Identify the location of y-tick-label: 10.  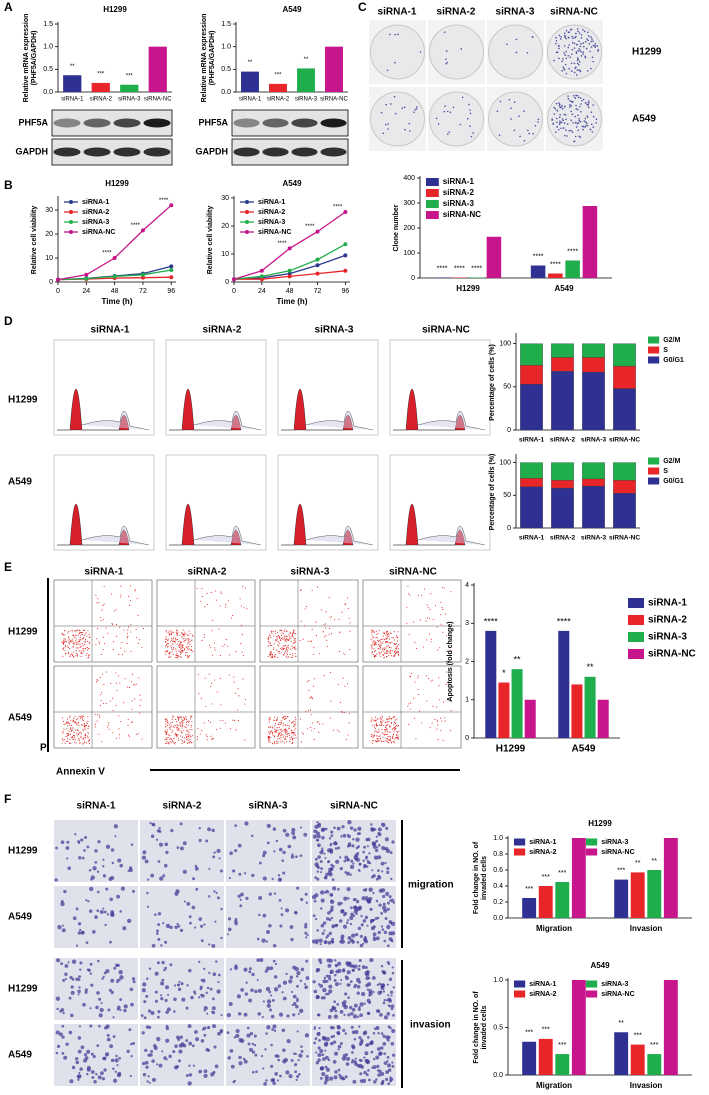
(49, 258).